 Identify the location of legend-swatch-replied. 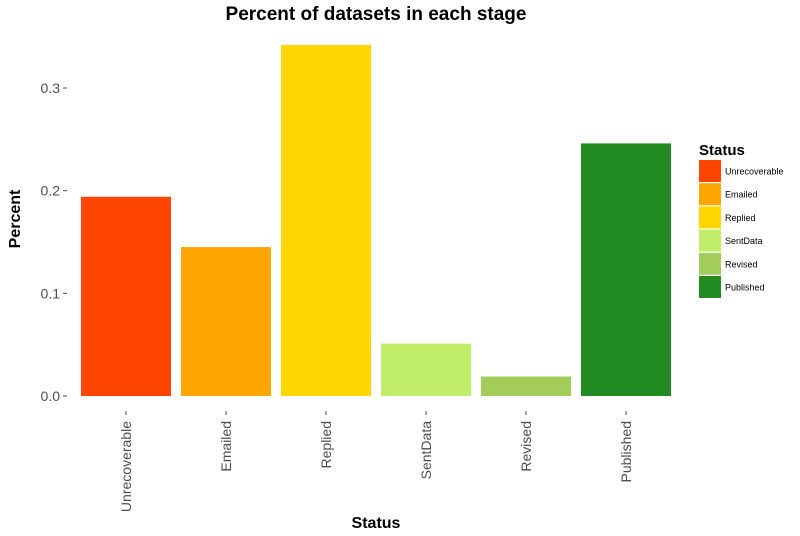
(710, 217).